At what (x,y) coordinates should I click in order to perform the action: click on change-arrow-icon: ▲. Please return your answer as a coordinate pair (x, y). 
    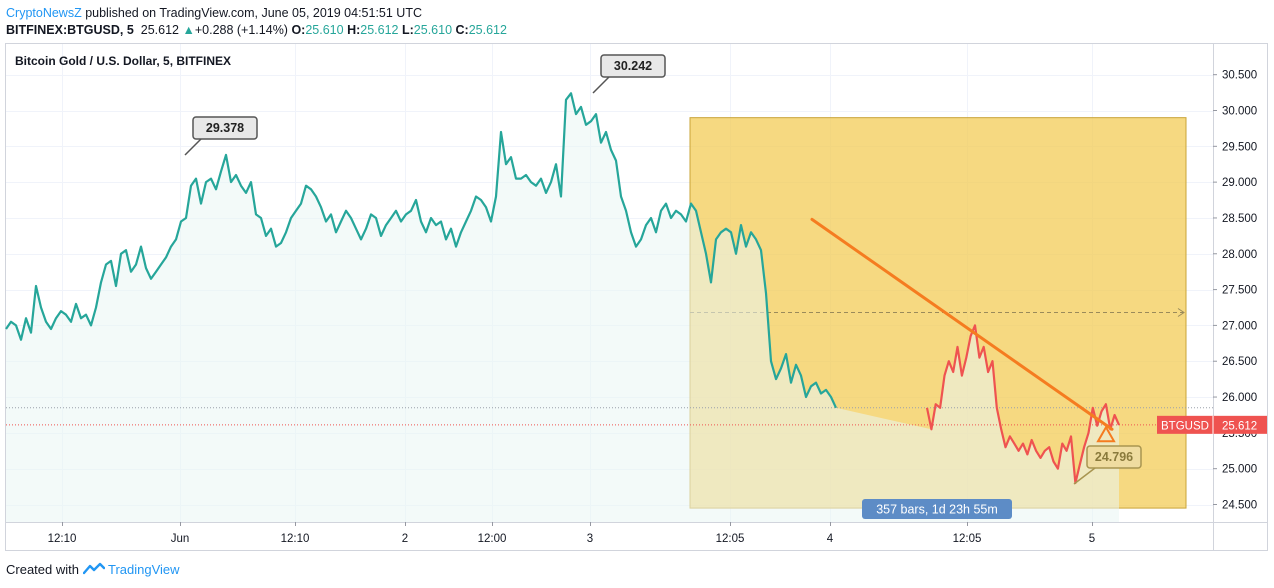
    Looking at the image, I should click on (188, 30).